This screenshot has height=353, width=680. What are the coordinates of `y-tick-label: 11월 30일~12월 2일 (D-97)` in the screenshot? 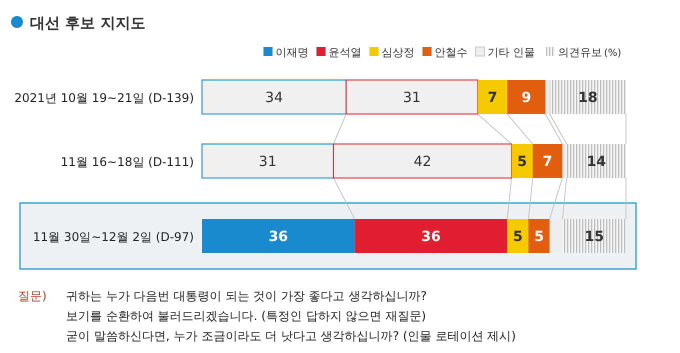 It's located at (113, 237).